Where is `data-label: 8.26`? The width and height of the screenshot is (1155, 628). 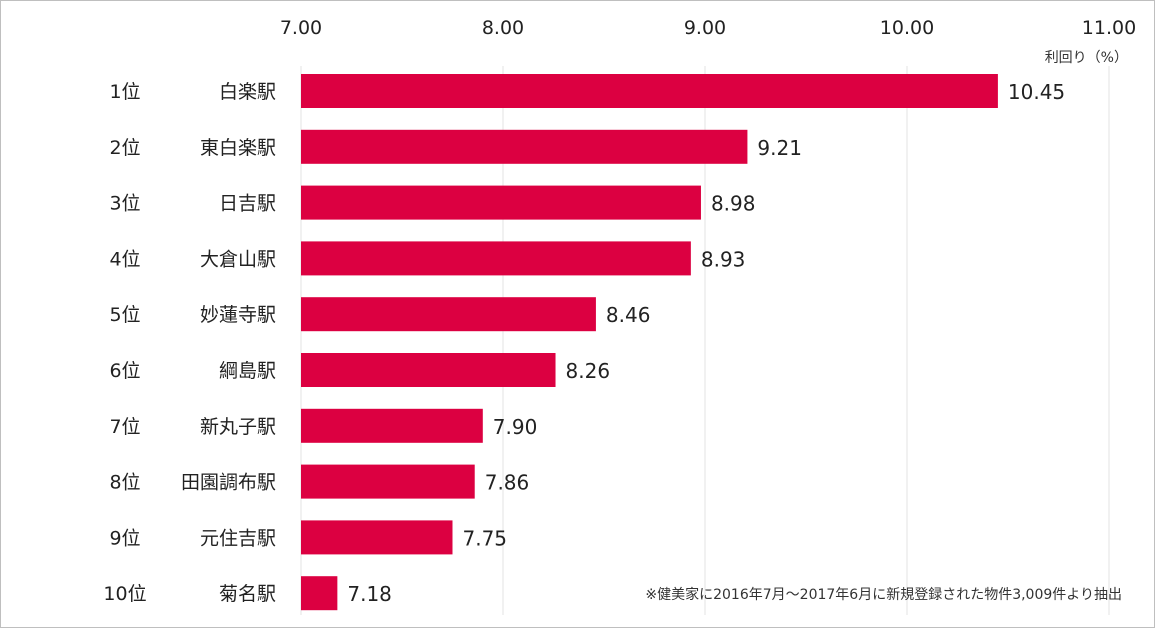 data-label: 8.26 is located at coordinates (588, 371).